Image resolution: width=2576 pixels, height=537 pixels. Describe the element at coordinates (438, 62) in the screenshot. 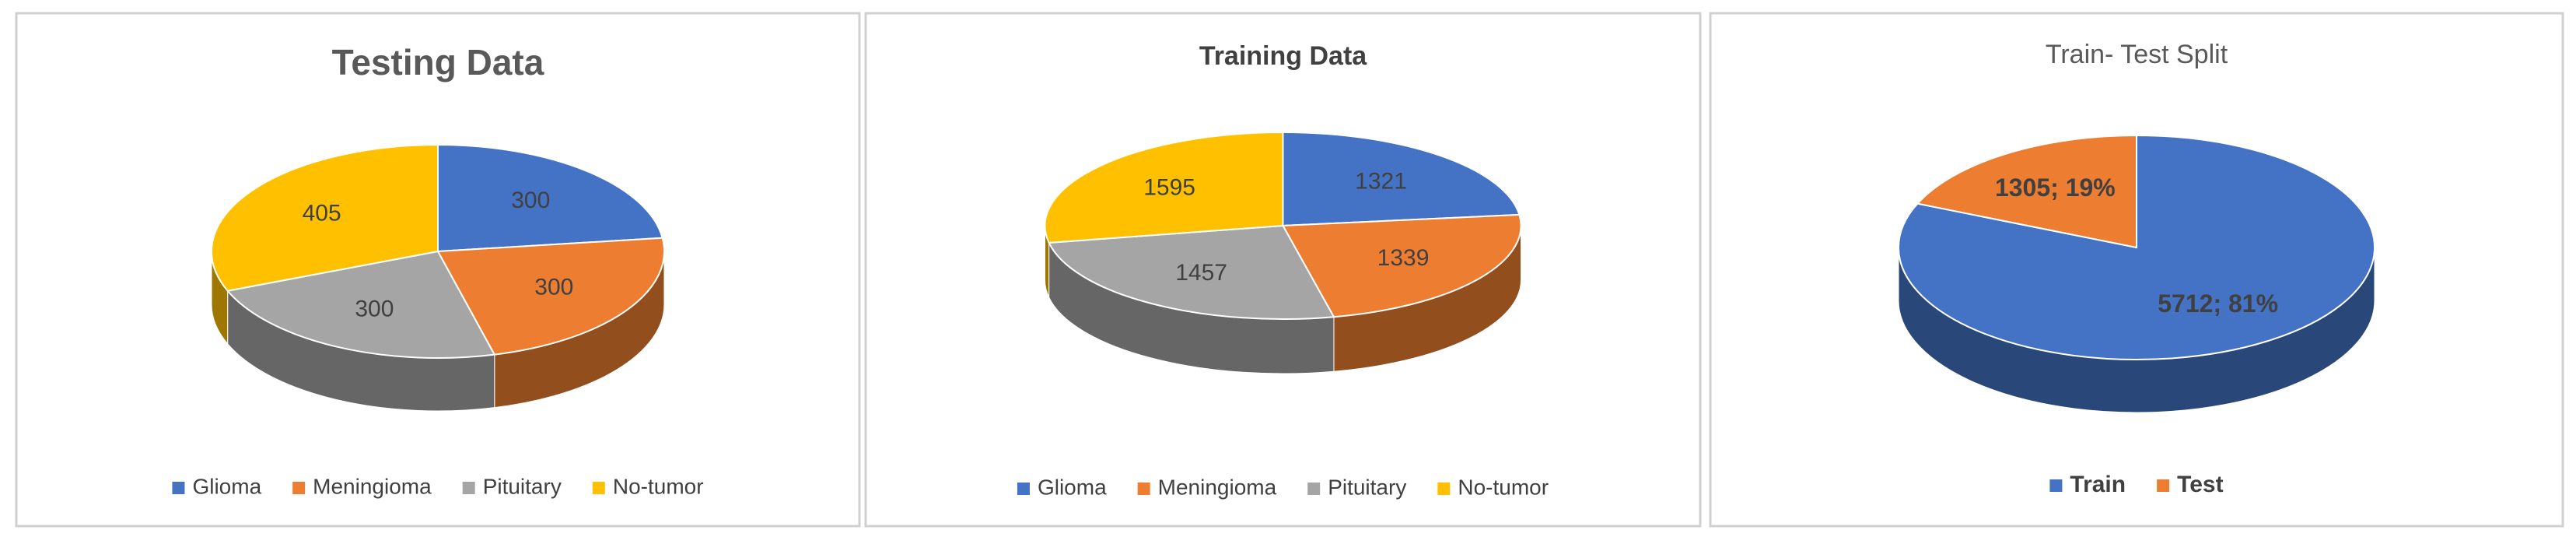

I see `chart-title: Testing Data` at that location.